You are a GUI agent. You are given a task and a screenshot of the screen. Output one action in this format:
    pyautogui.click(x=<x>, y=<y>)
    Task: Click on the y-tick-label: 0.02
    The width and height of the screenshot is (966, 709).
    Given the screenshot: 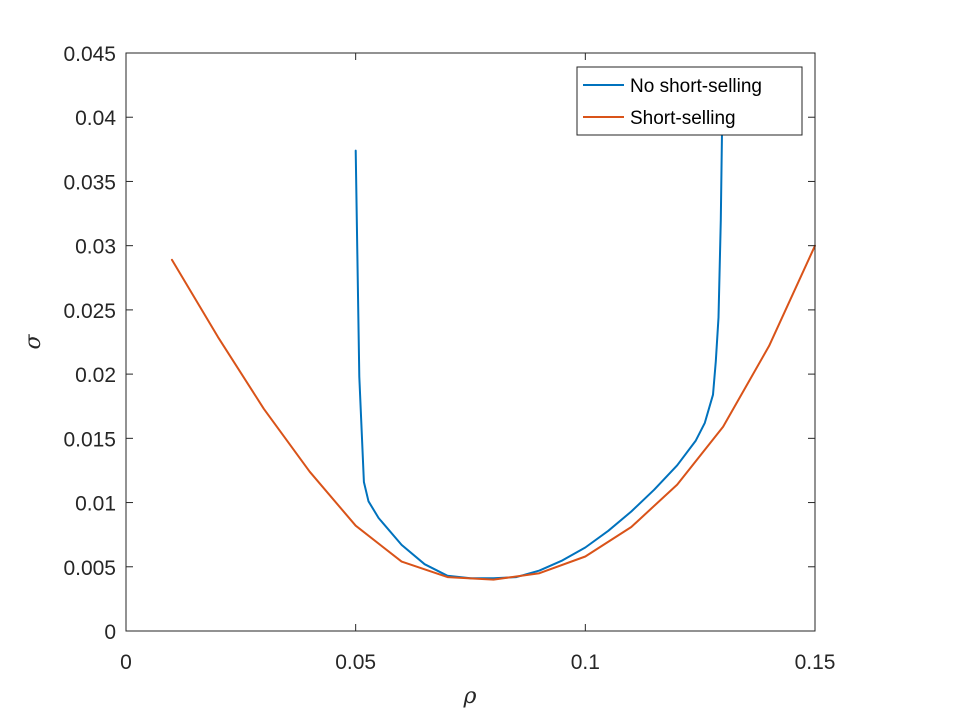 What is the action you would take?
    pyautogui.click(x=95, y=375)
    